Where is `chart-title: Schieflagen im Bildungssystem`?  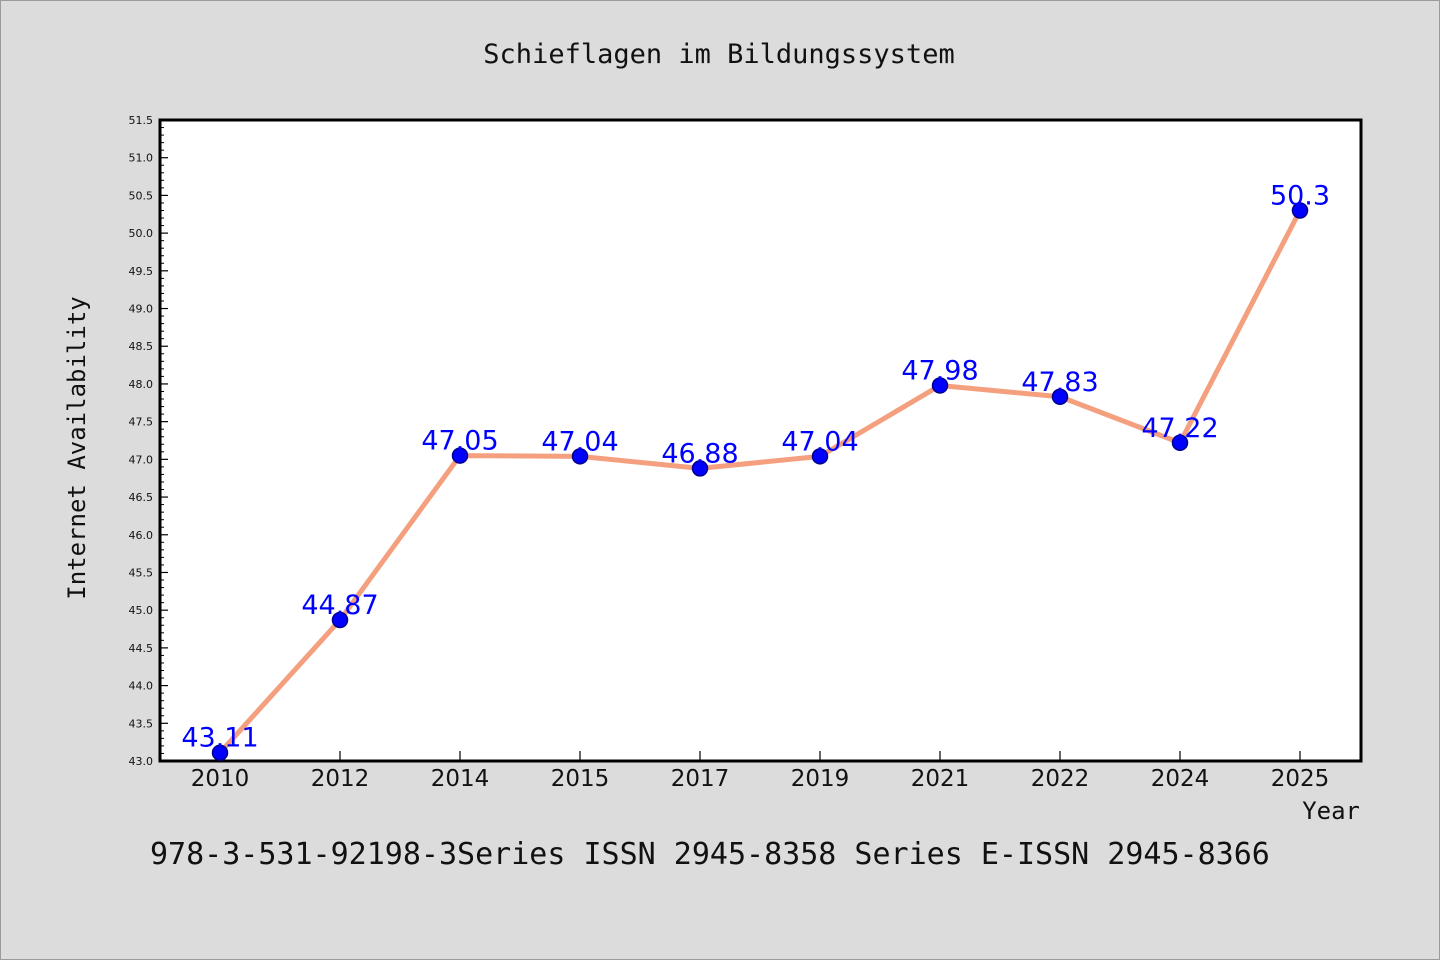 chart-title: Schieflagen im Bildungssystem is located at coordinates (718, 54).